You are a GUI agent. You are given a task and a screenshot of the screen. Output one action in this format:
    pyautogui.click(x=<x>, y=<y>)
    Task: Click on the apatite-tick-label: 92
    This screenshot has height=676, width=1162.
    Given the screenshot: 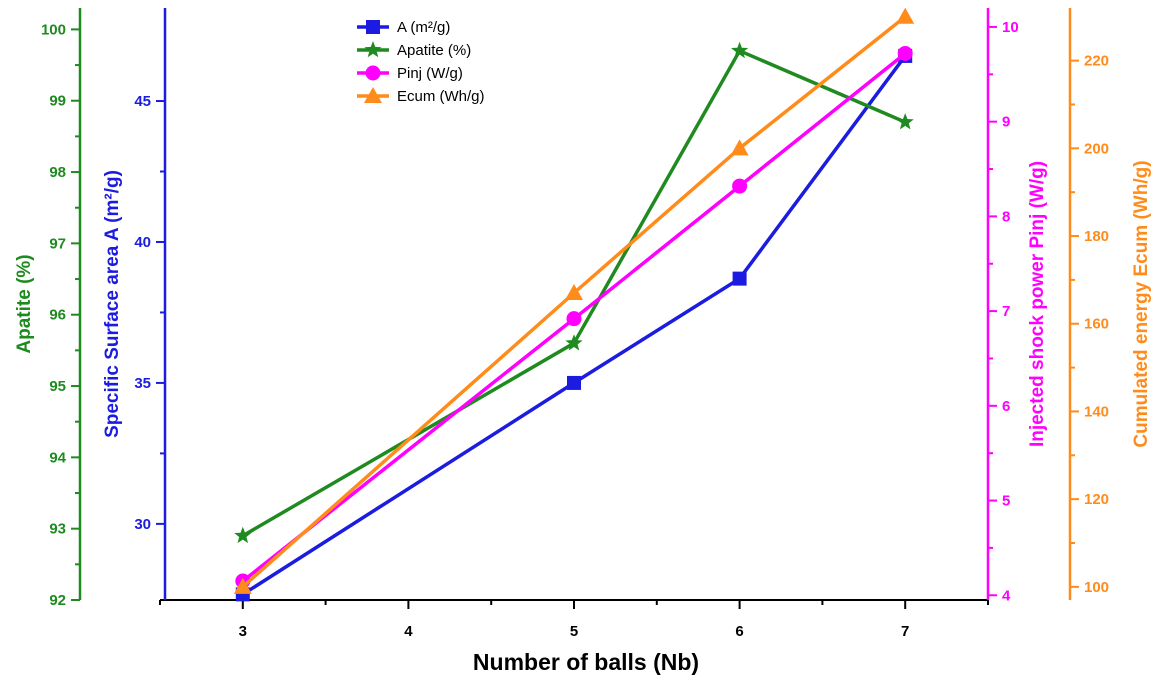 What is the action you would take?
    pyautogui.click(x=57, y=600)
    